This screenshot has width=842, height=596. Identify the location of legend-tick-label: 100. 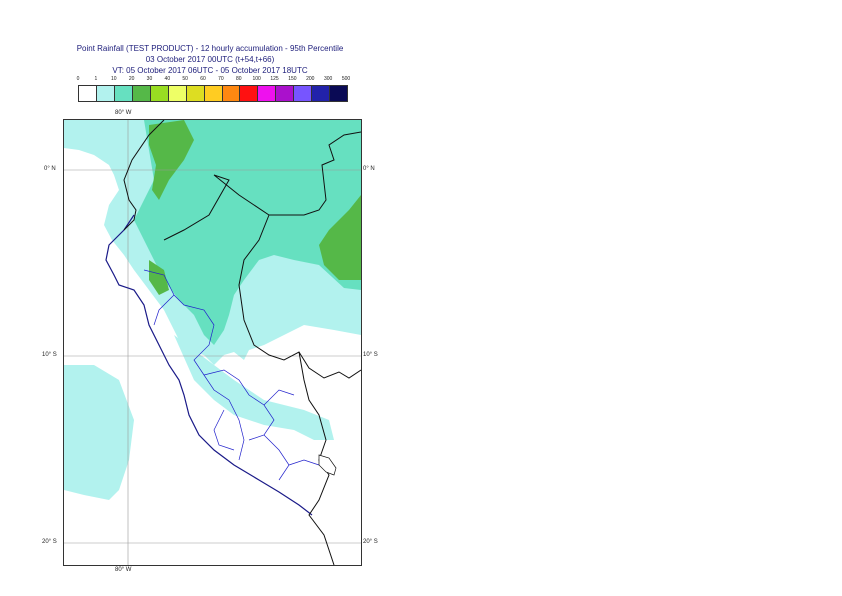
(256, 79).